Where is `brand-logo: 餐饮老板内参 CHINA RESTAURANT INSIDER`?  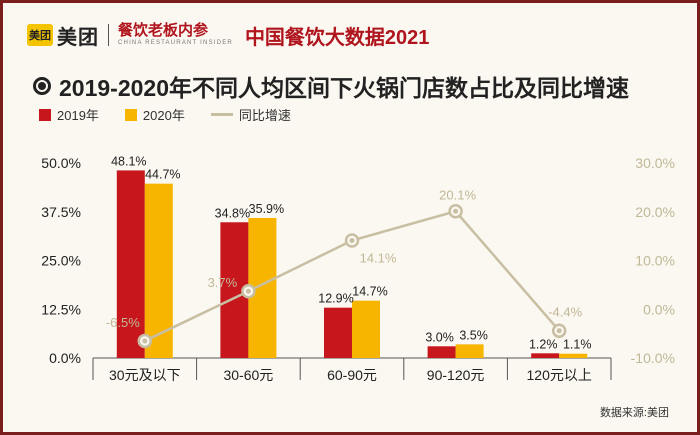 brand-logo: 餐饮老板内参 CHINA RESTAURANT INSIDER is located at coordinates (175, 35).